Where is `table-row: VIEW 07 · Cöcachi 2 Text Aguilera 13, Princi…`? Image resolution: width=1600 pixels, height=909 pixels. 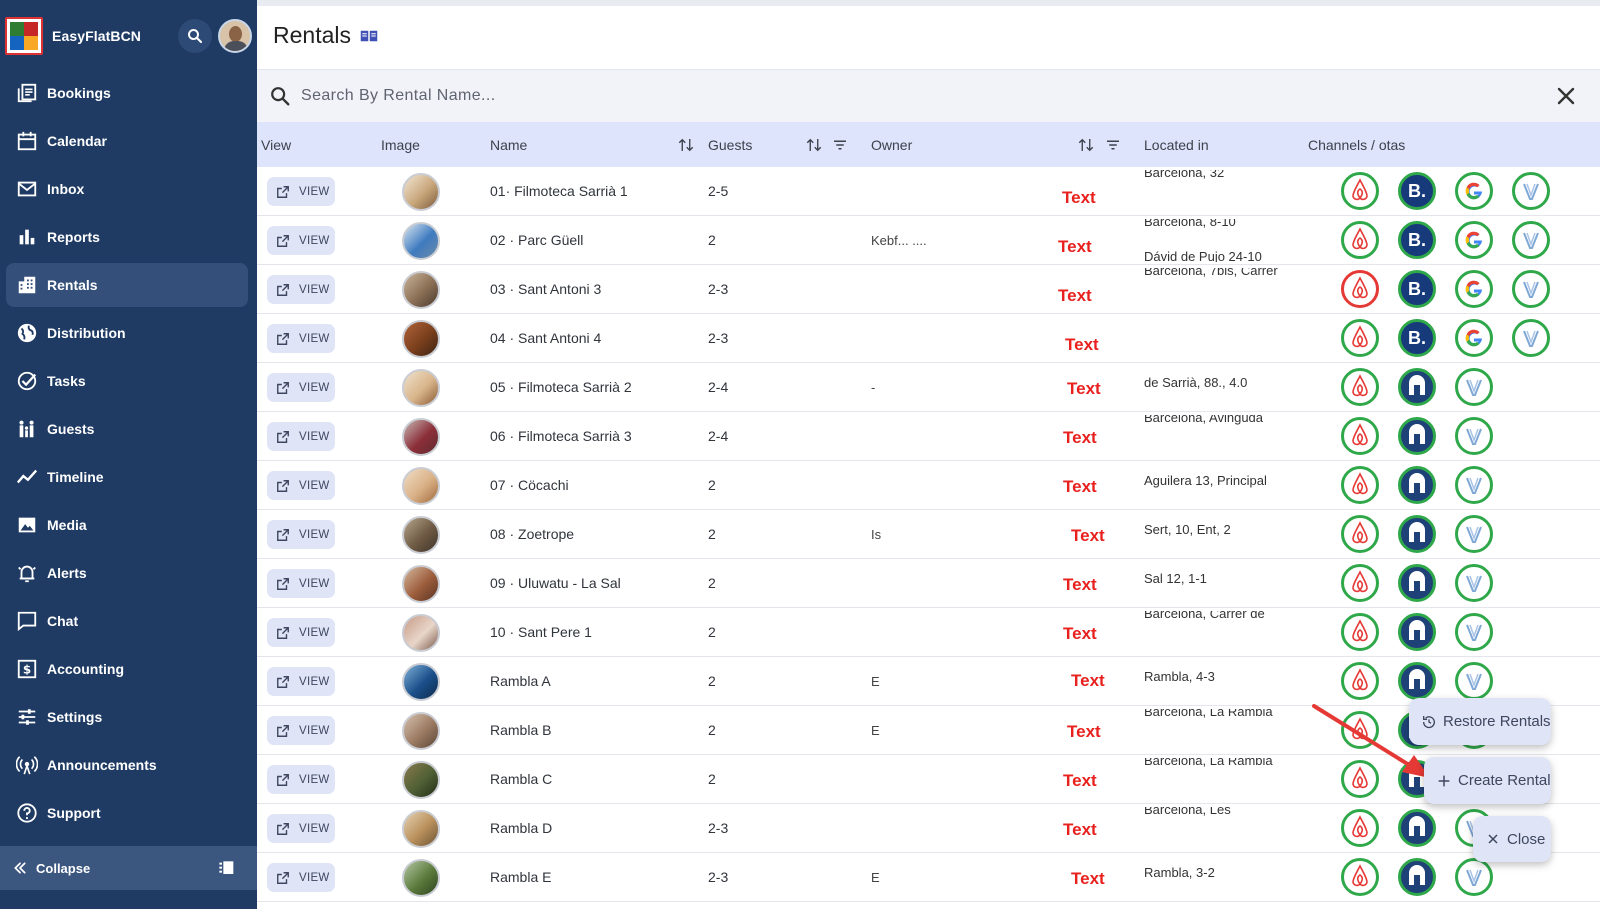 table-row: VIEW 07 · Cöcachi 2 Text Aguilera 13, Princi… is located at coordinates (928, 485).